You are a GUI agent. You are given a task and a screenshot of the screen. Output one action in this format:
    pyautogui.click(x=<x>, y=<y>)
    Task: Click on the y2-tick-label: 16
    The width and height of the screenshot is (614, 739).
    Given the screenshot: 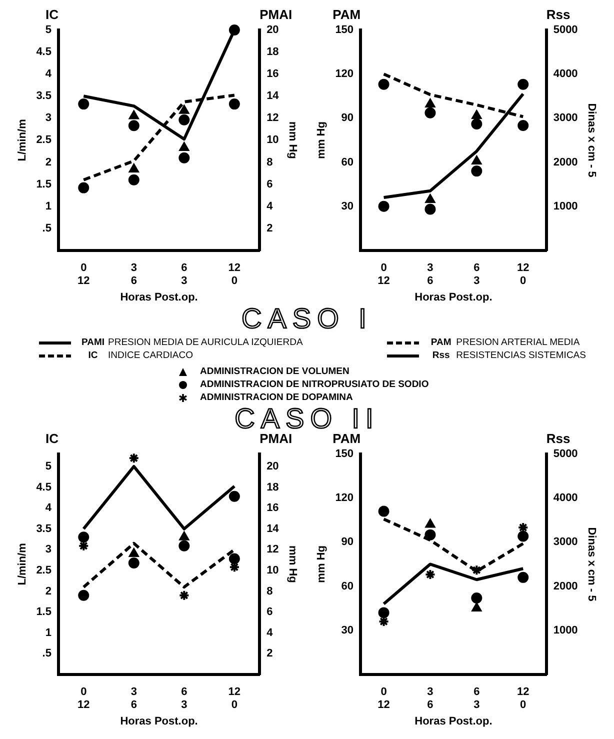 What is the action you would take?
    pyautogui.click(x=272, y=74)
    